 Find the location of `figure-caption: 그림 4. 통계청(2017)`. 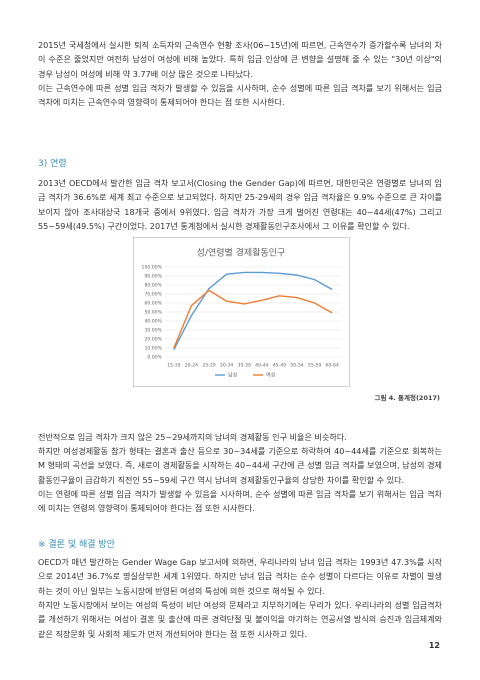

figure-caption: 그림 4. 통계청(2017) is located at coordinates (407, 398).